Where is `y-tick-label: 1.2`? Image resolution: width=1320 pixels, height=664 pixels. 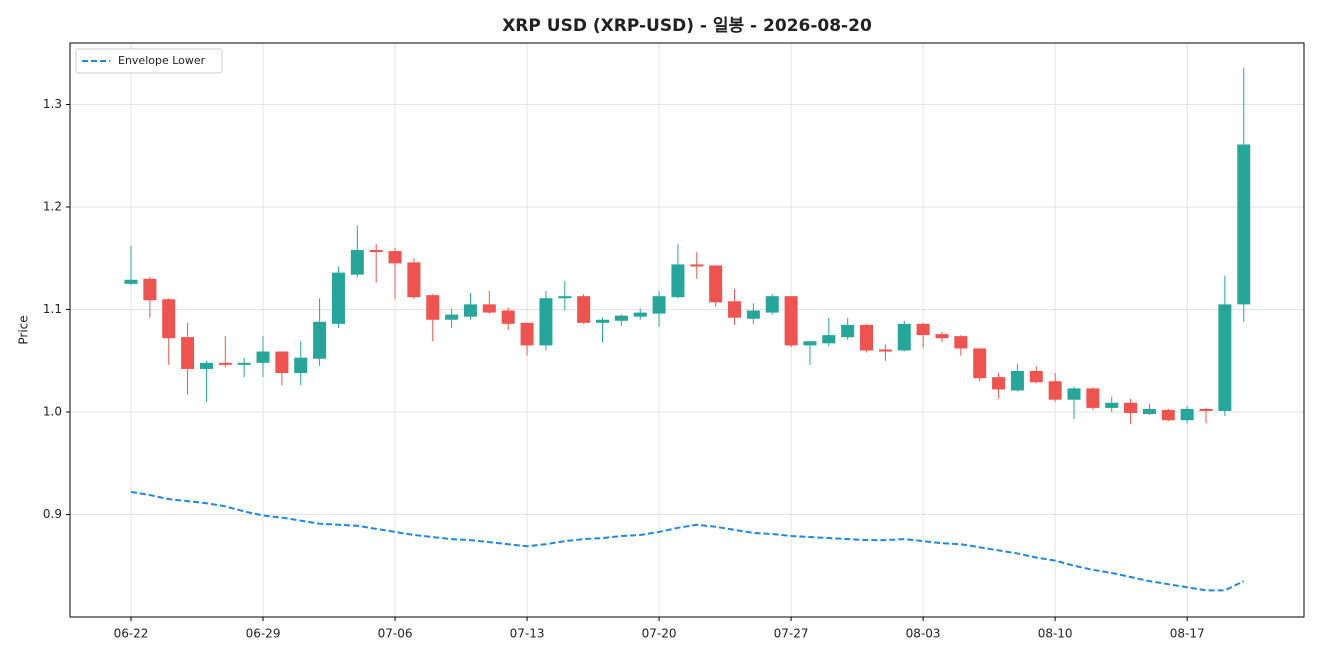
y-tick-label: 1.2 is located at coordinates (52, 207).